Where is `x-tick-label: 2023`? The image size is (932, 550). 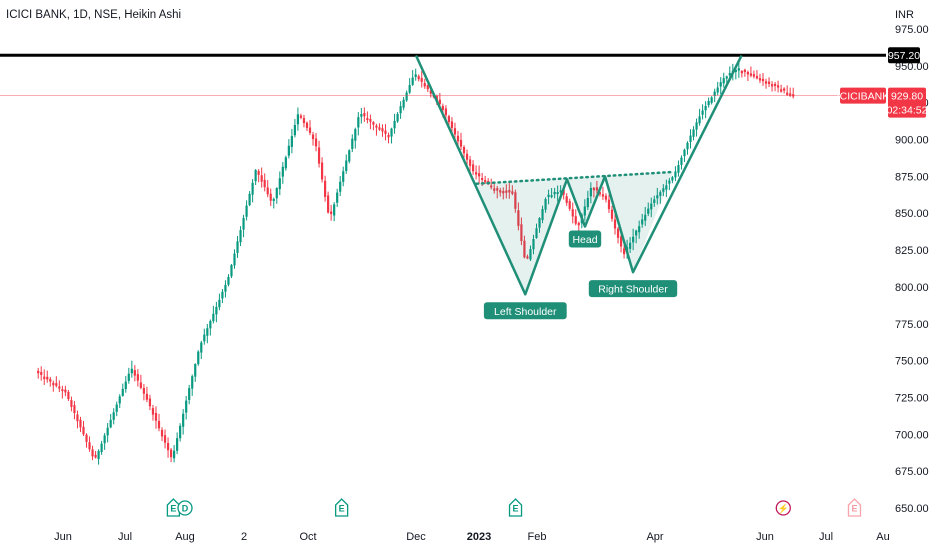 x-tick-label: 2023 is located at coordinates (479, 537).